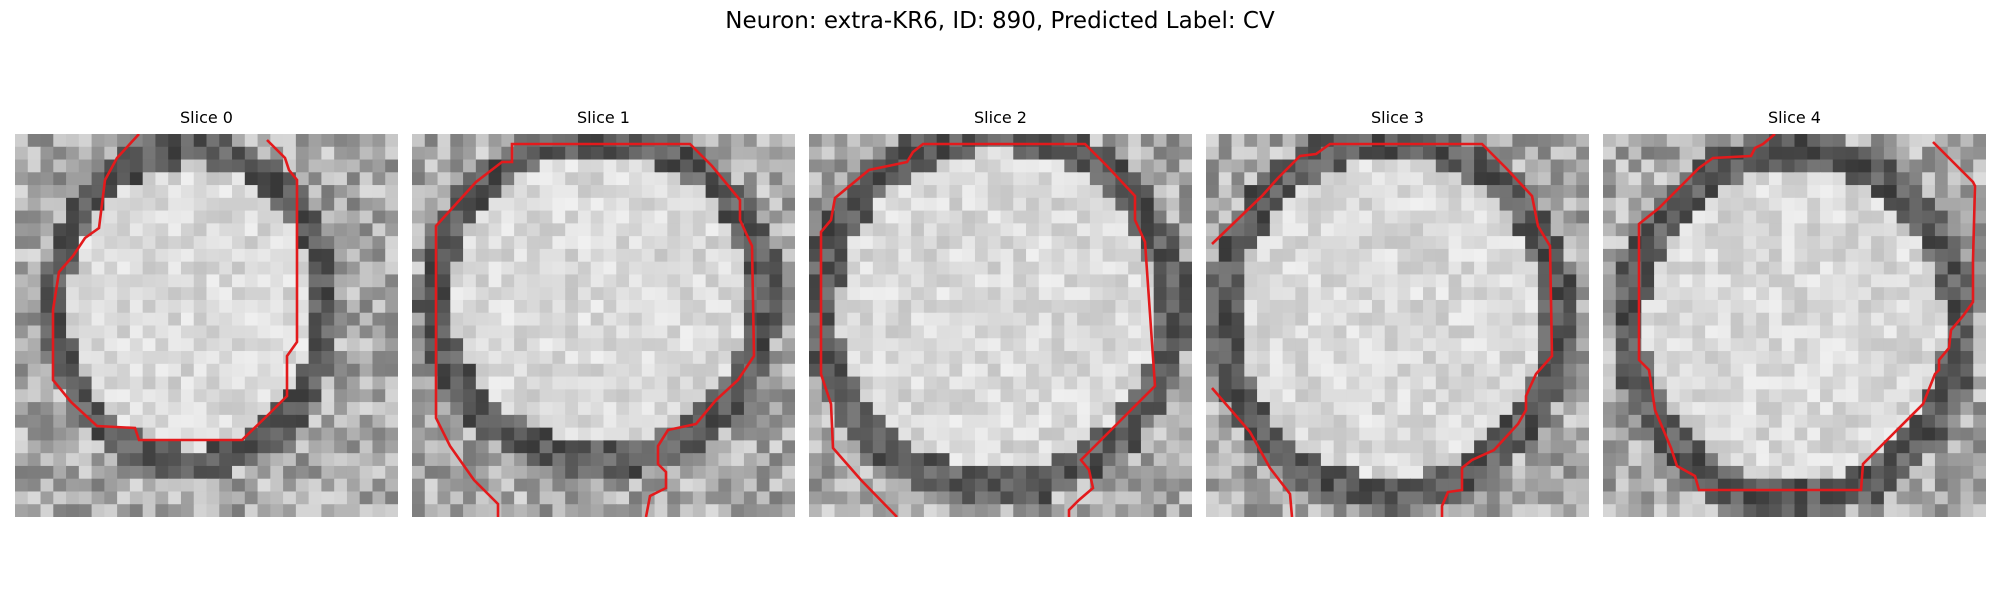 Image resolution: width=2000 pixels, height=600 pixels. Describe the element at coordinates (1000, 117) in the screenshot. I see `slice-title-2: Slice 2` at that location.